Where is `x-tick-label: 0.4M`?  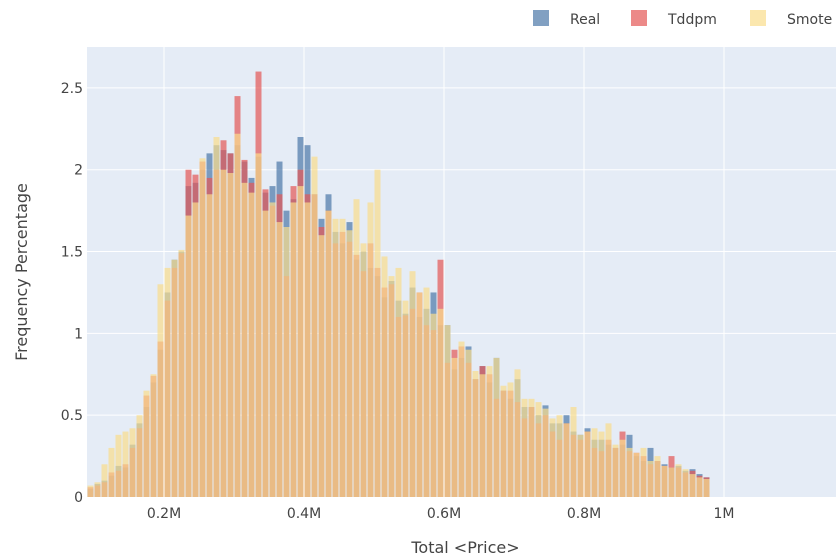 x-tick-label: 0.4M is located at coordinates (304, 514).